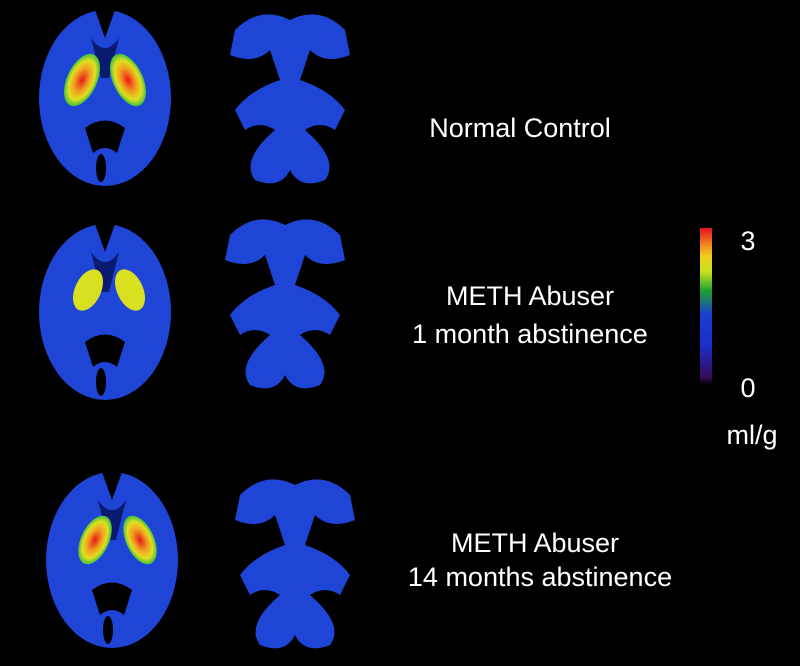  I want to click on row-label: Normal Control, so click(520, 128).